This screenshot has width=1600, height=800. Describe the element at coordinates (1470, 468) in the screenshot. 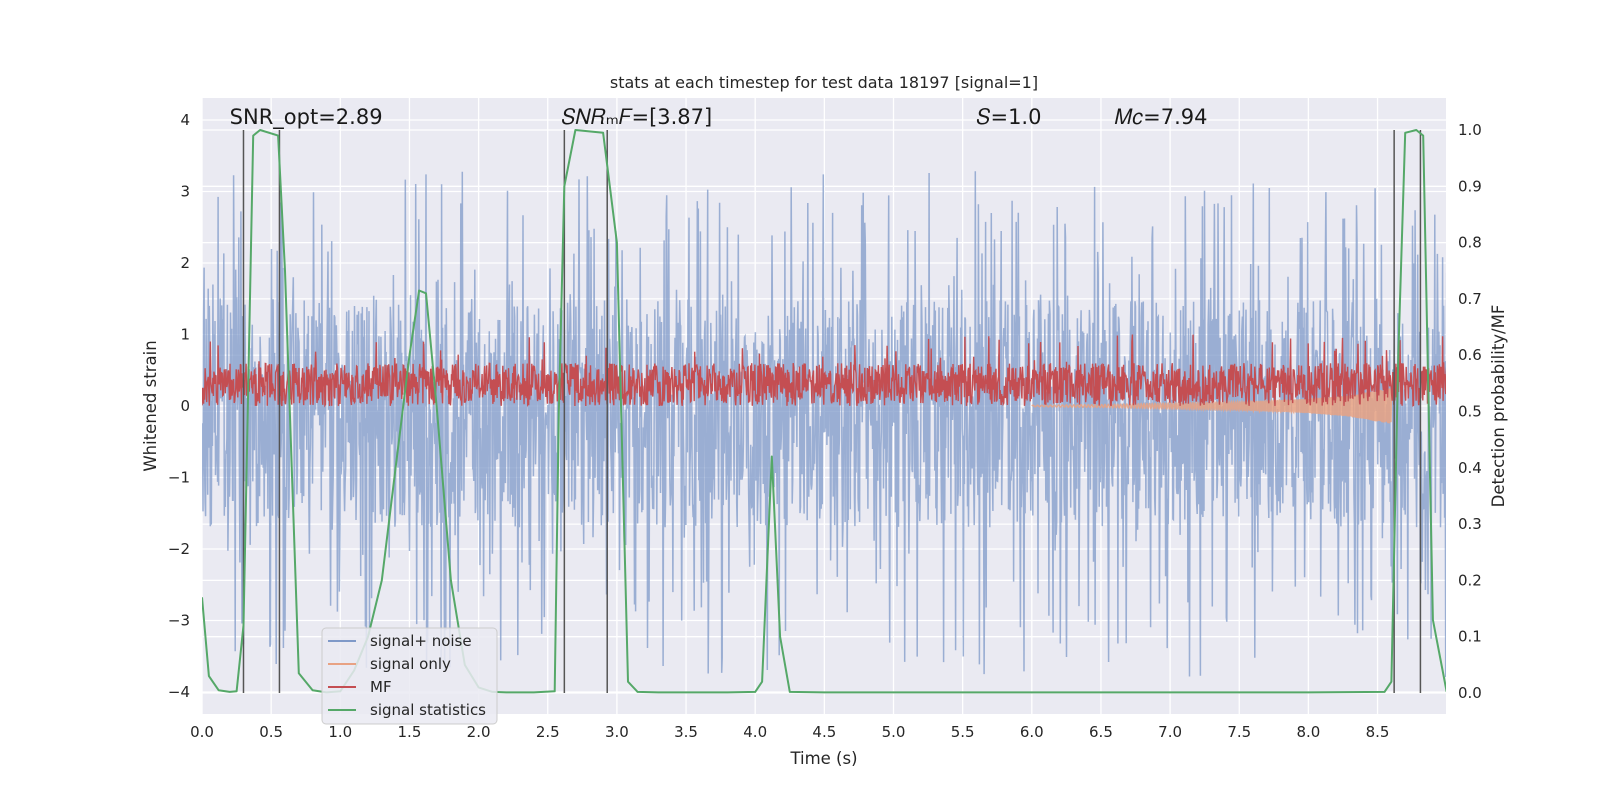

I see `y2-tick-label: 0.4` at that location.